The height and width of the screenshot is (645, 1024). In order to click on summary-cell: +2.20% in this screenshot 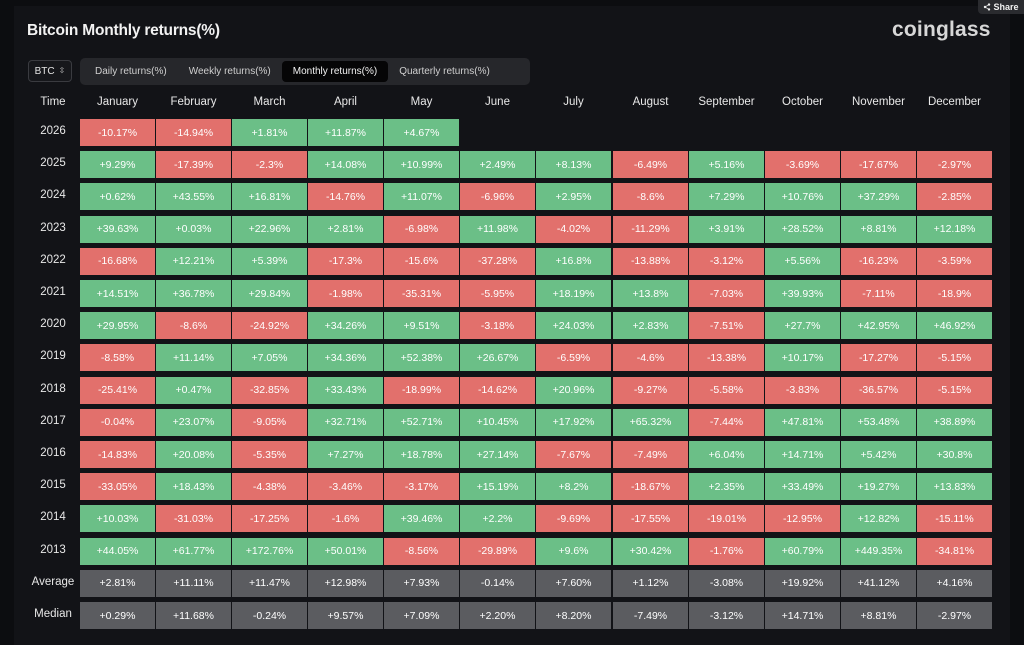, I will do `click(497, 615)`.